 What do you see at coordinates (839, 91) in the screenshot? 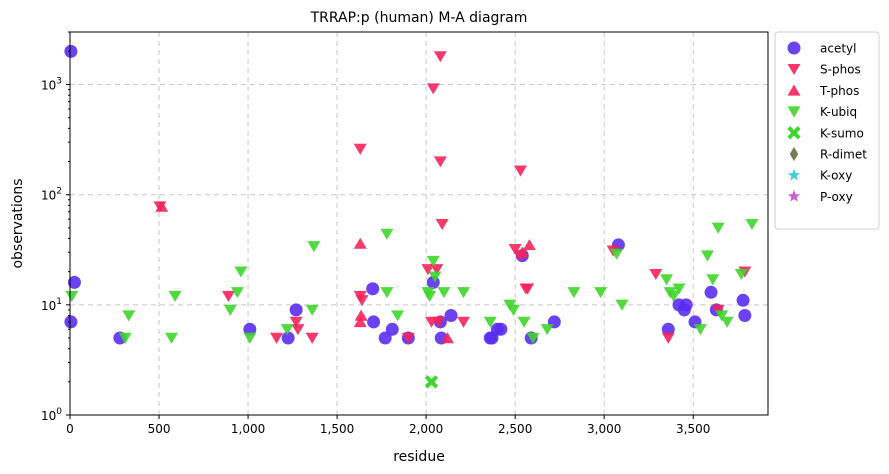
I see `legend-label: T-phos` at bounding box center [839, 91].